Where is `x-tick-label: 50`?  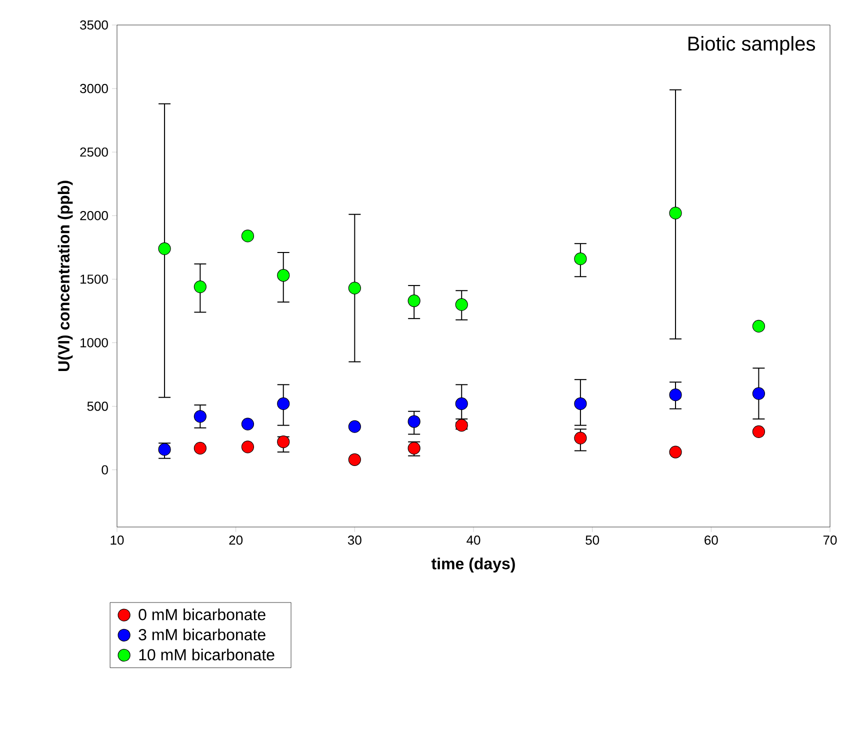
x-tick-label: 50 is located at coordinates (593, 540).